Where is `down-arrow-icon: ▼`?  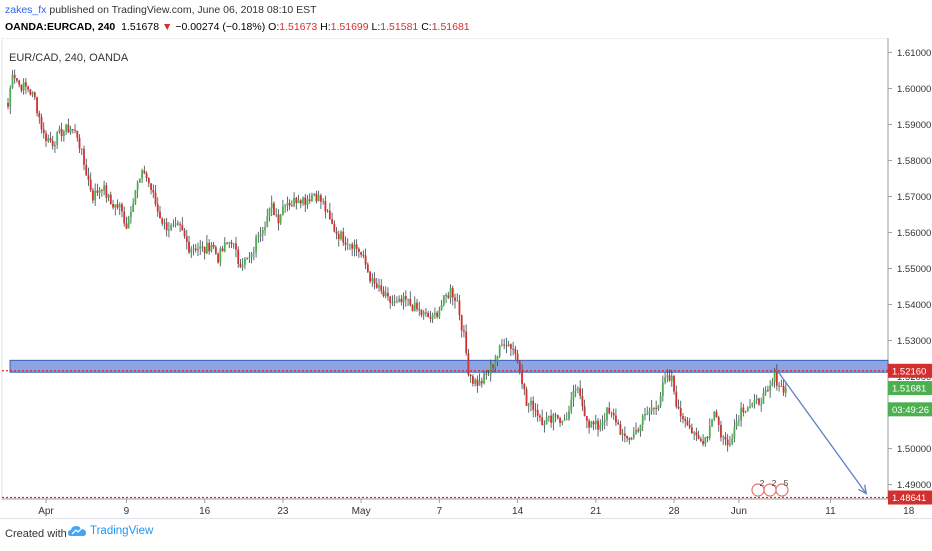
down-arrow-icon: ▼ is located at coordinates (167, 27).